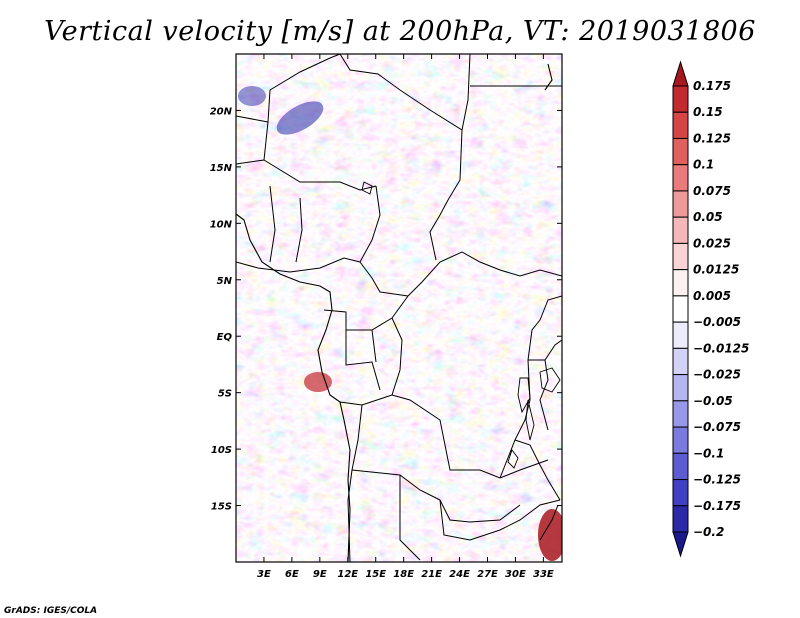 The height and width of the screenshot is (618, 800). I want to click on lat-tick-label: EQ, so click(225, 337).